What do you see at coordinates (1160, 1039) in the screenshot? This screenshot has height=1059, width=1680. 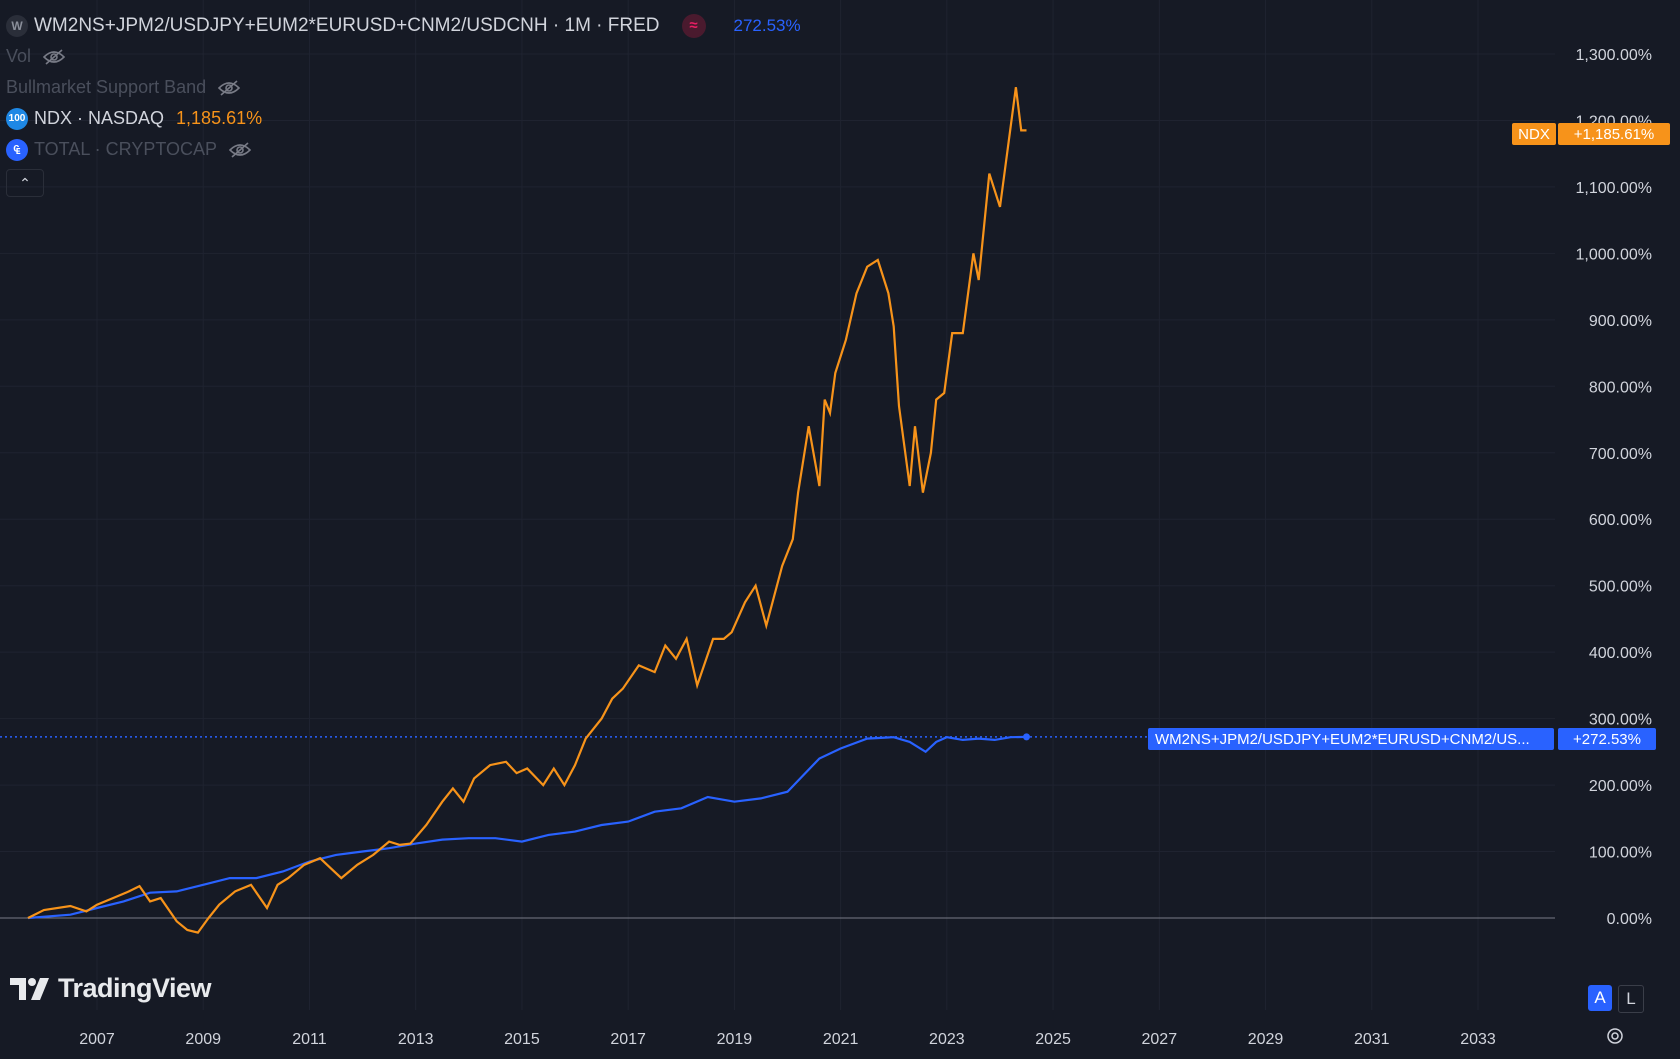 I see `x-tick-label: 2027` at bounding box center [1160, 1039].